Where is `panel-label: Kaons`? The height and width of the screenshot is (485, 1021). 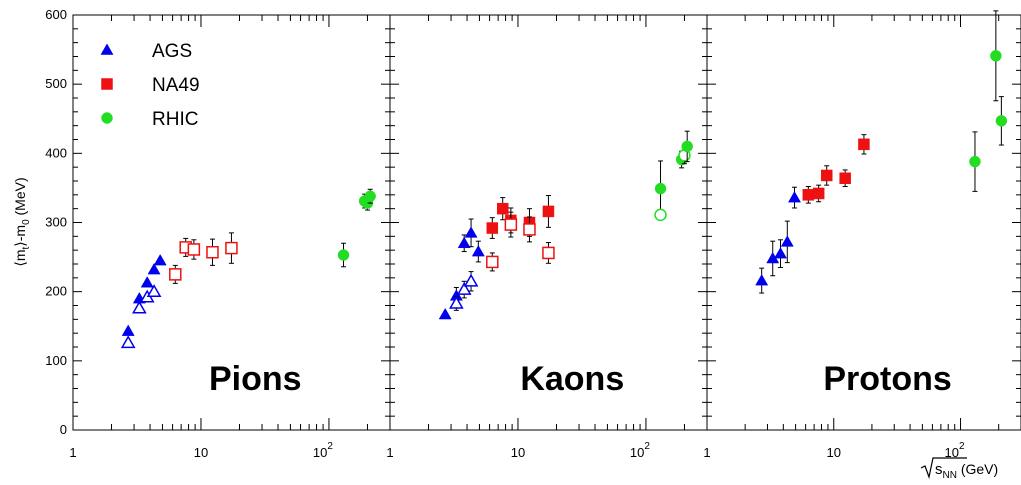 panel-label: Kaons is located at coordinates (572, 379).